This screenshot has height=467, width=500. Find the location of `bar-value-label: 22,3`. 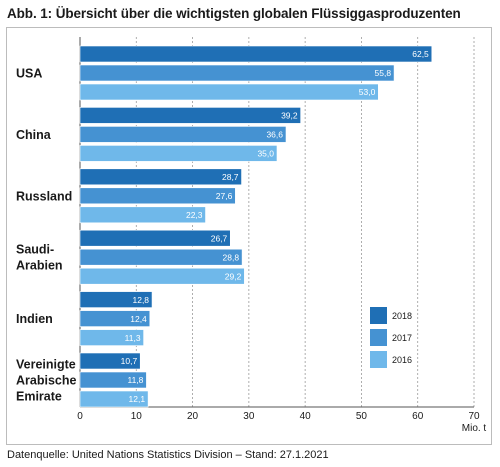

bar-value-label: 22,3 is located at coordinates (194, 215).